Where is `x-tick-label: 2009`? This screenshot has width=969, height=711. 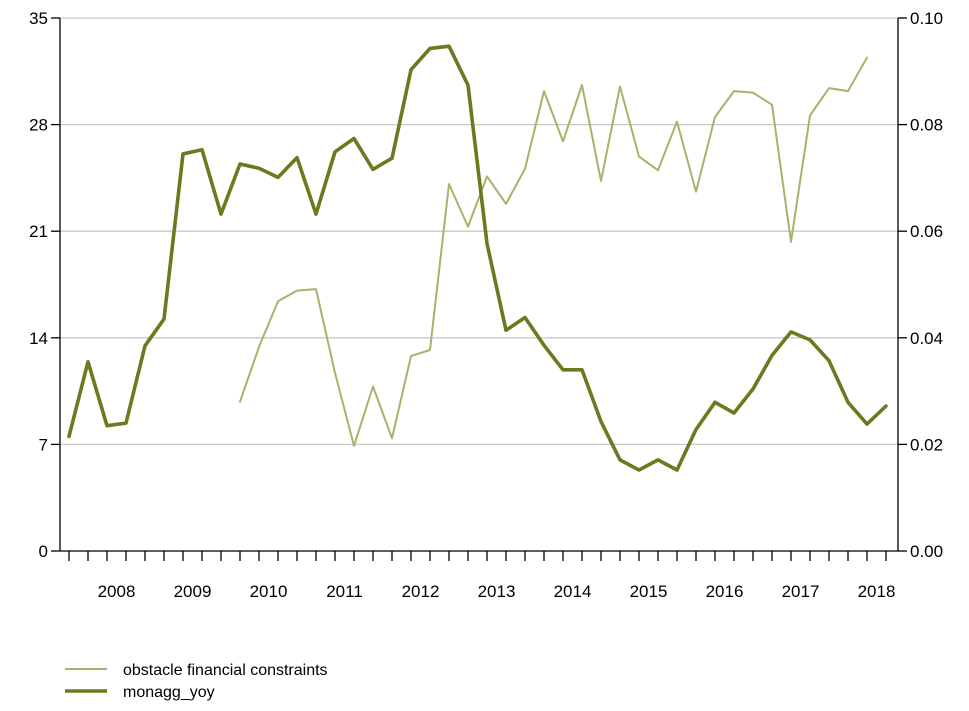
x-tick-label: 2009 is located at coordinates (193, 591).